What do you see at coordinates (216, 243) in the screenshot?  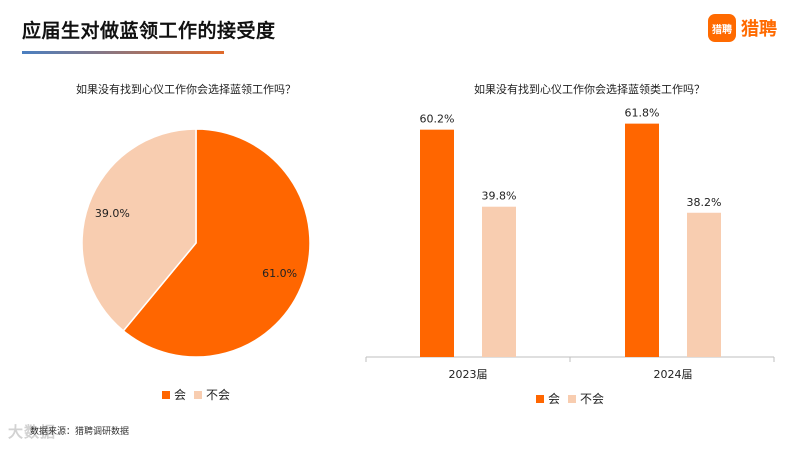 I see `pie-slice-yes` at bounding box center [216, 243].